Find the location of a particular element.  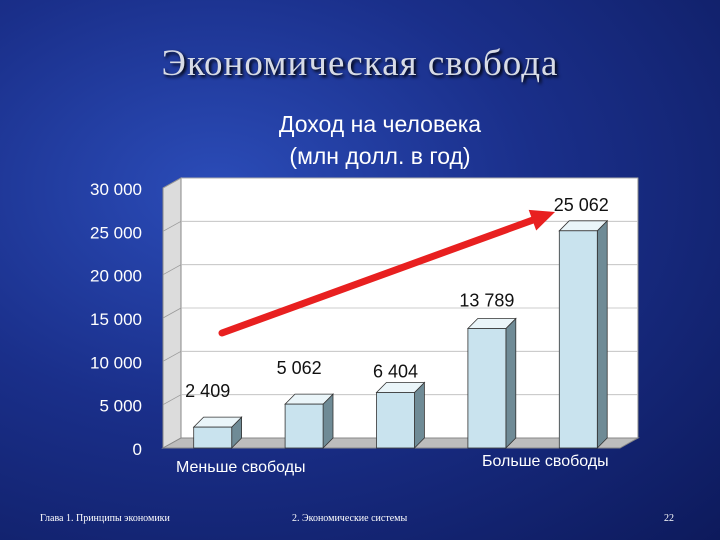

more-freedom-label: Больше свободы is located at coordinates (545, 461).